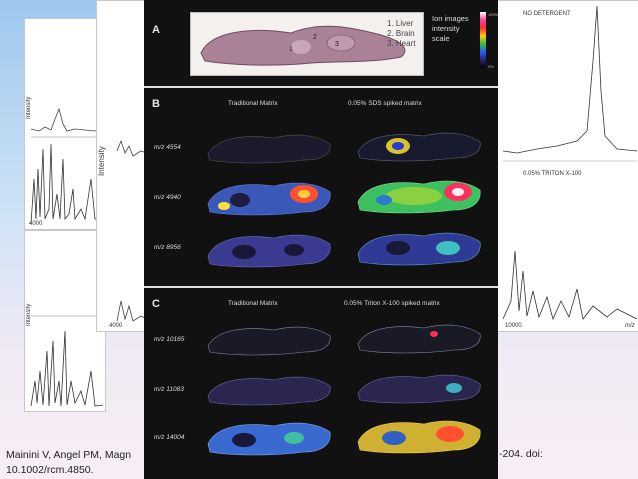 Image resolution: width=638 pixels, height=479 pixels. I want to click on left-spectrum-panel-top: Intensity 4000, so click(65, 124).